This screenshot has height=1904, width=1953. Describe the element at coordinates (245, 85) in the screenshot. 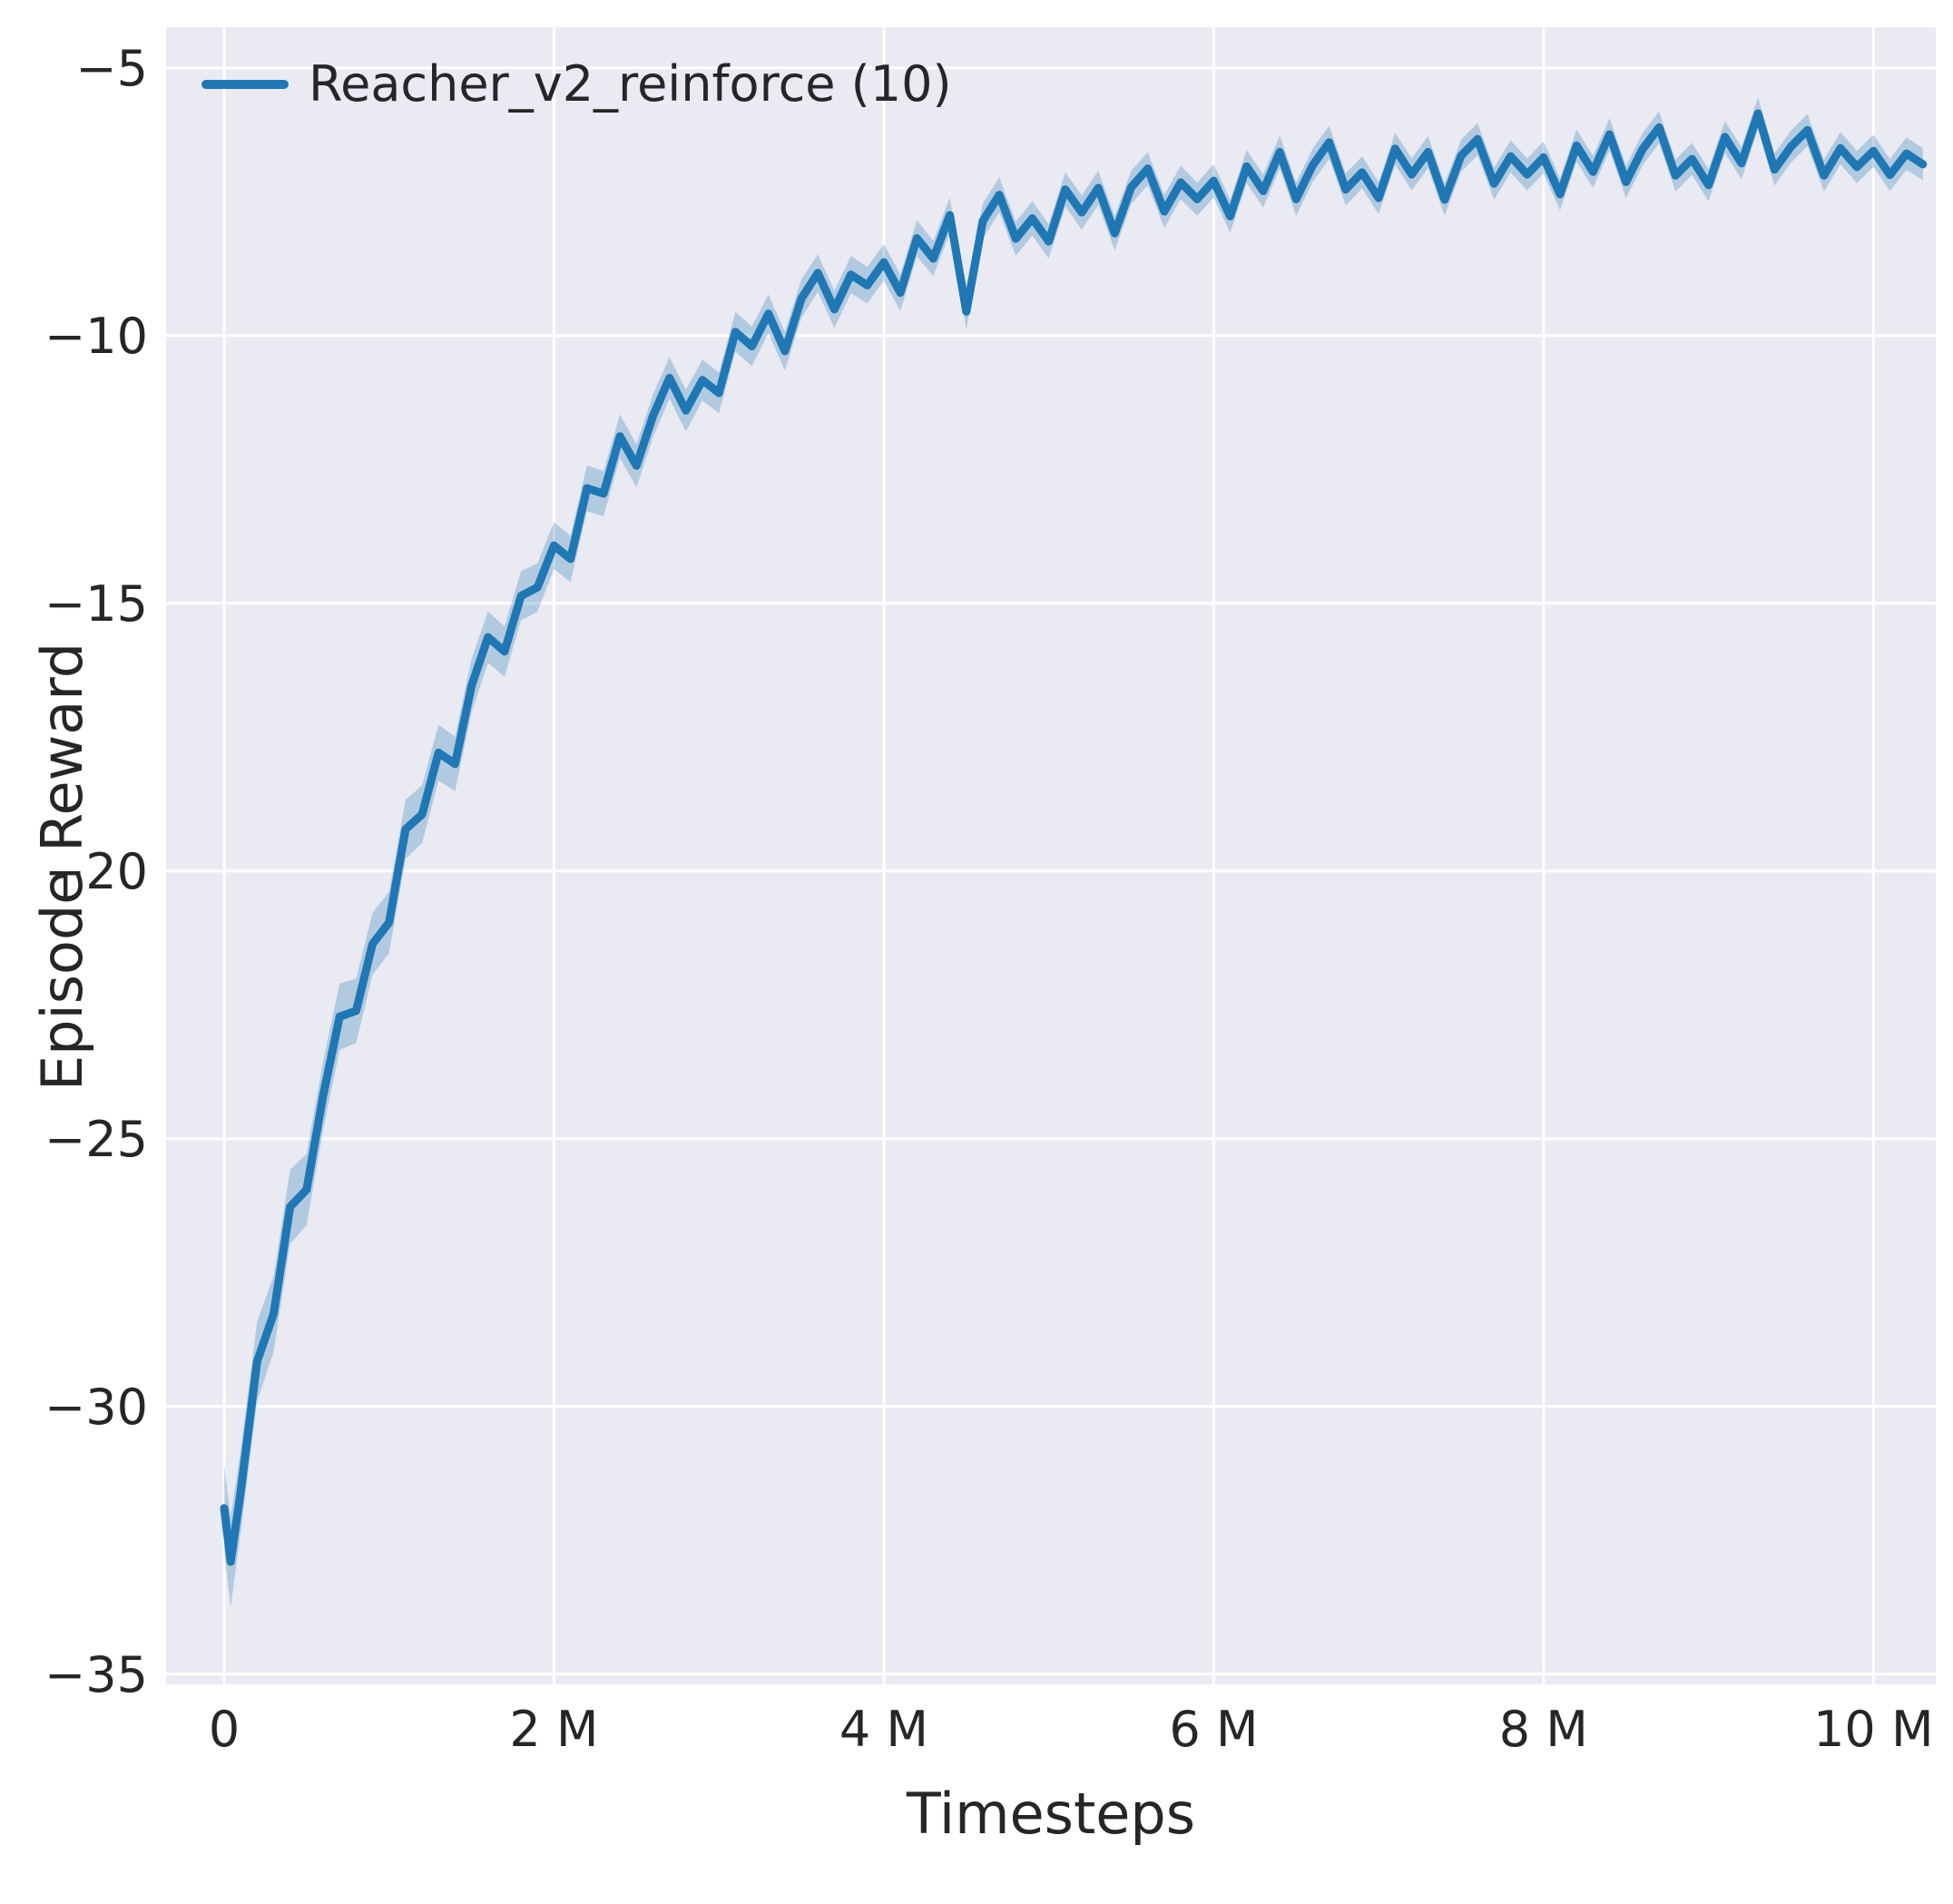

I see `legend-line-swatch` at that location.